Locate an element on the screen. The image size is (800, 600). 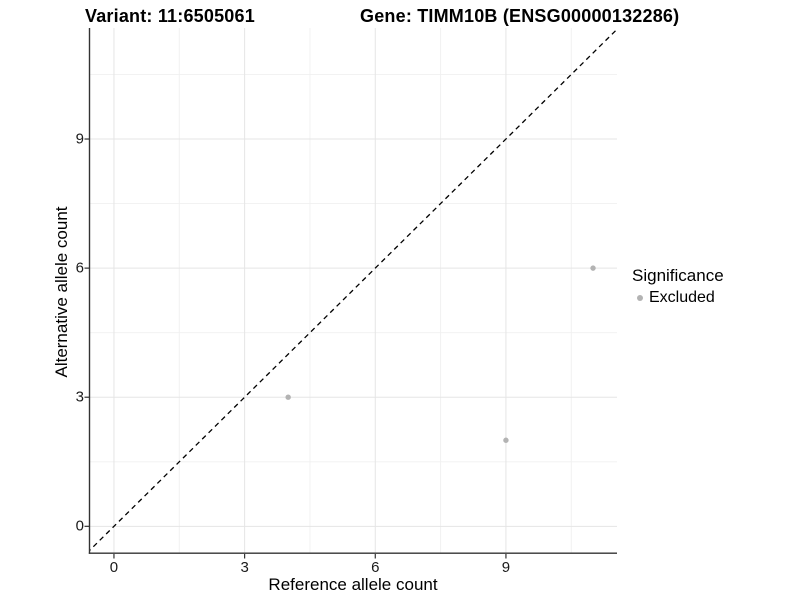
x-tick-label: 6 is located at coordinates (375, 567).